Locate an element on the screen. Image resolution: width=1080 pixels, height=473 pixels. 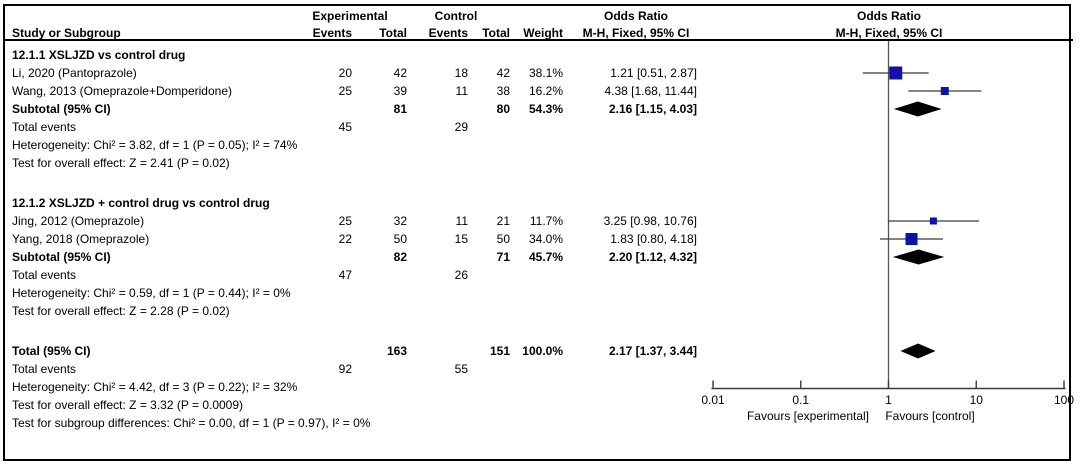
ctrl-total-cell: 50 is located at coordinates (503, 239).